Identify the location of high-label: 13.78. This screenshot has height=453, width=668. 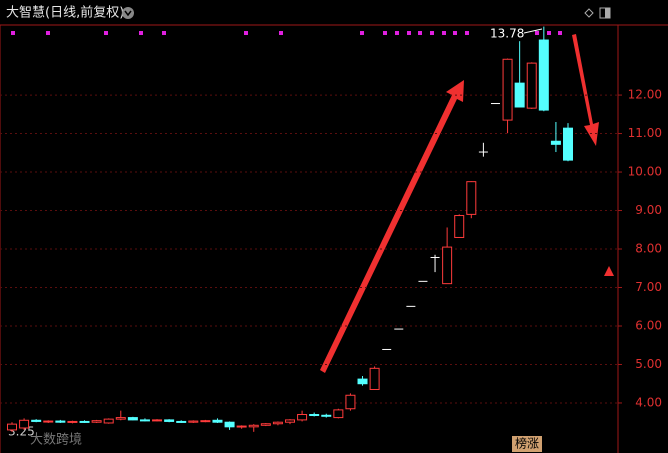
(507, 34).